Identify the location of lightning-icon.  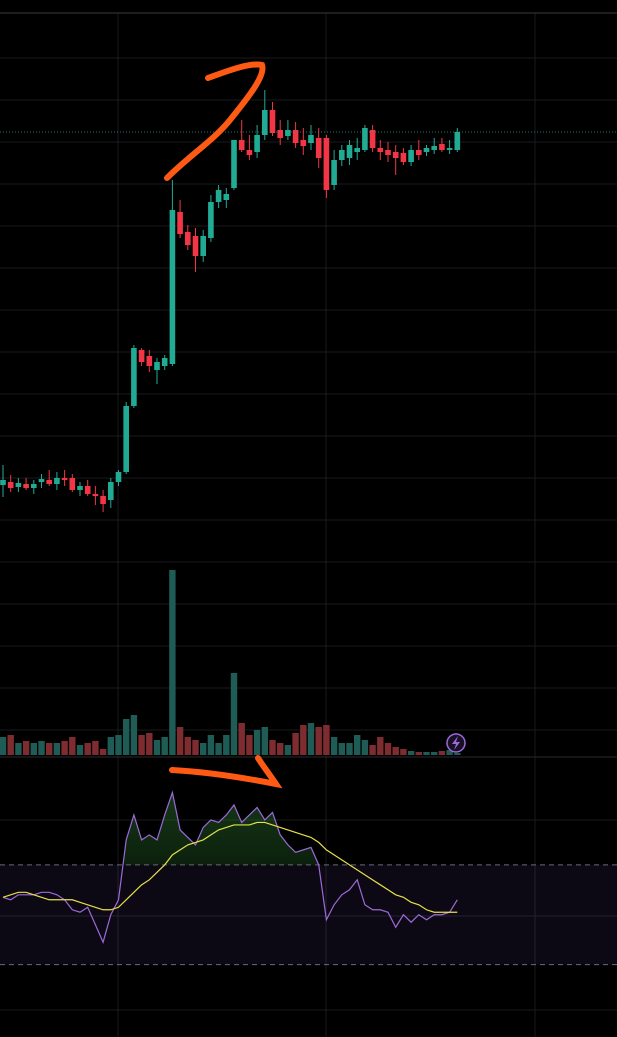
(456, 743).